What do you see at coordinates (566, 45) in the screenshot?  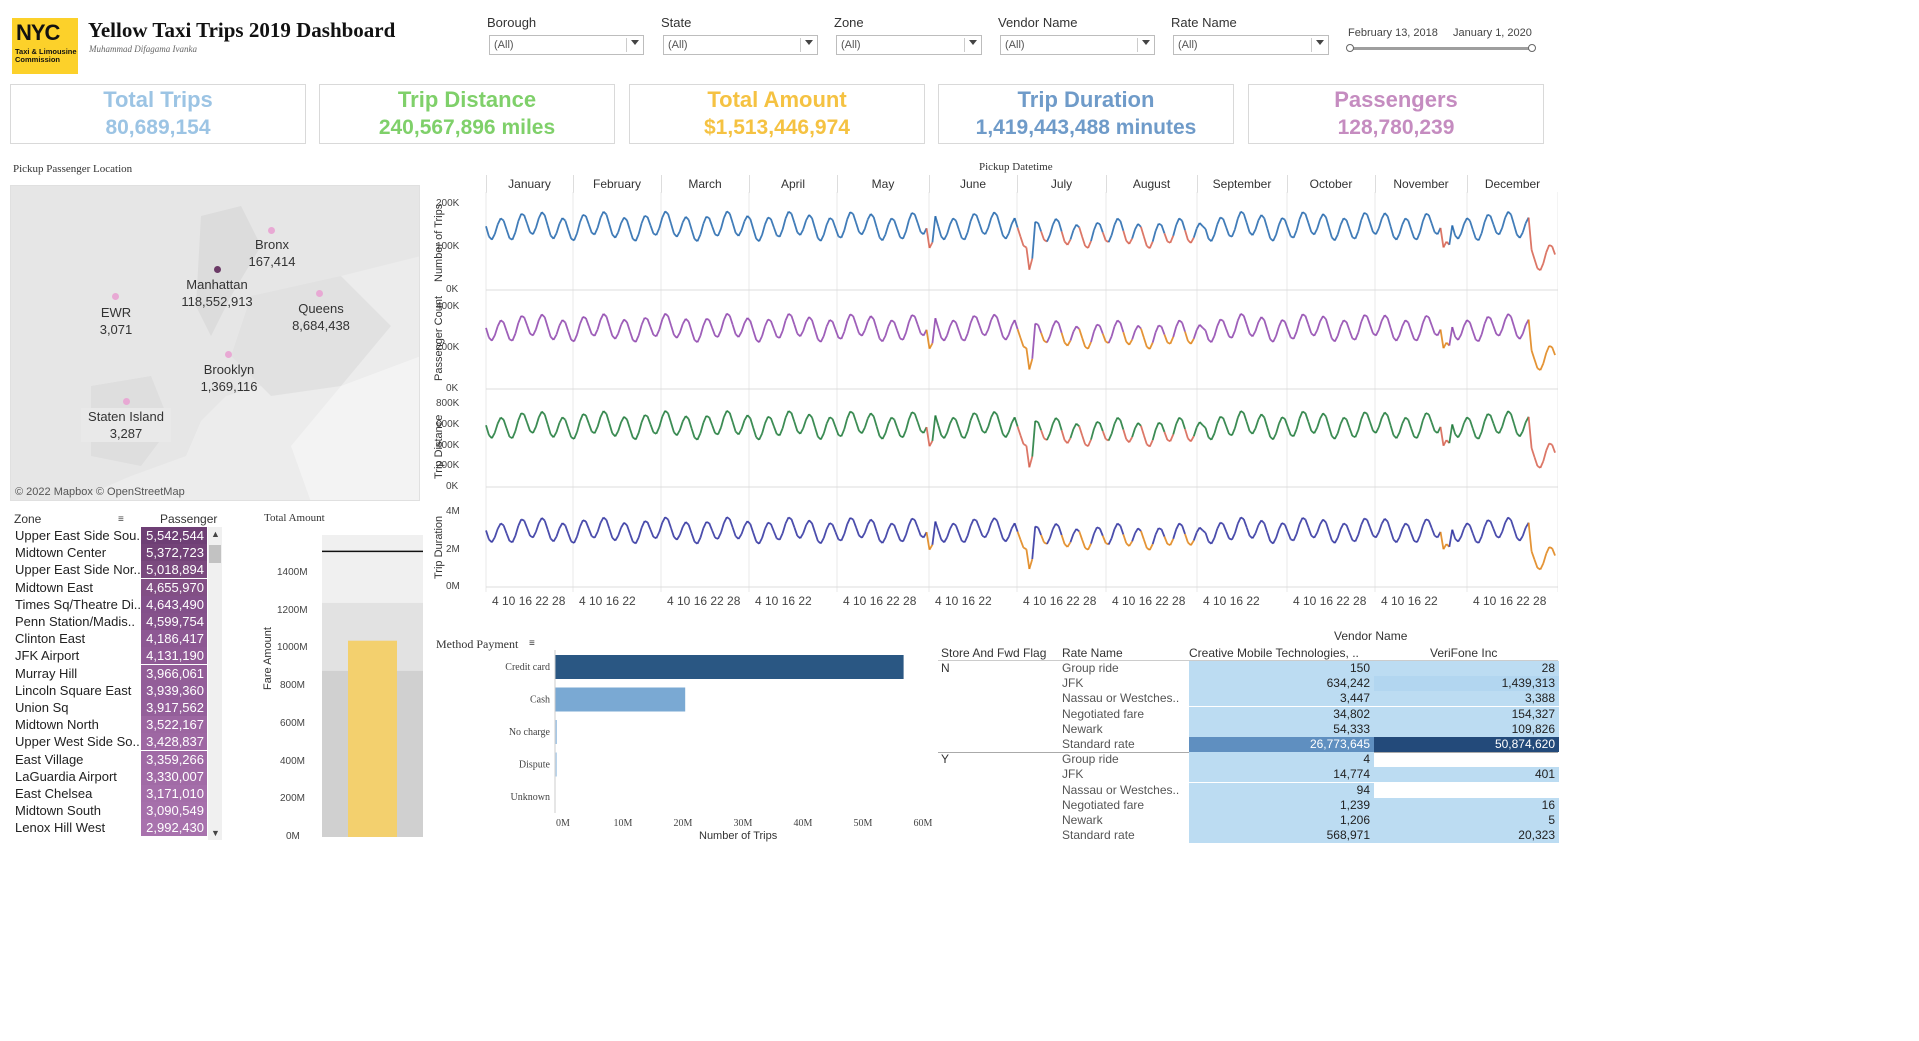 I see `filter-borough-dropdown: (All)` at bounding box center [566, 45].